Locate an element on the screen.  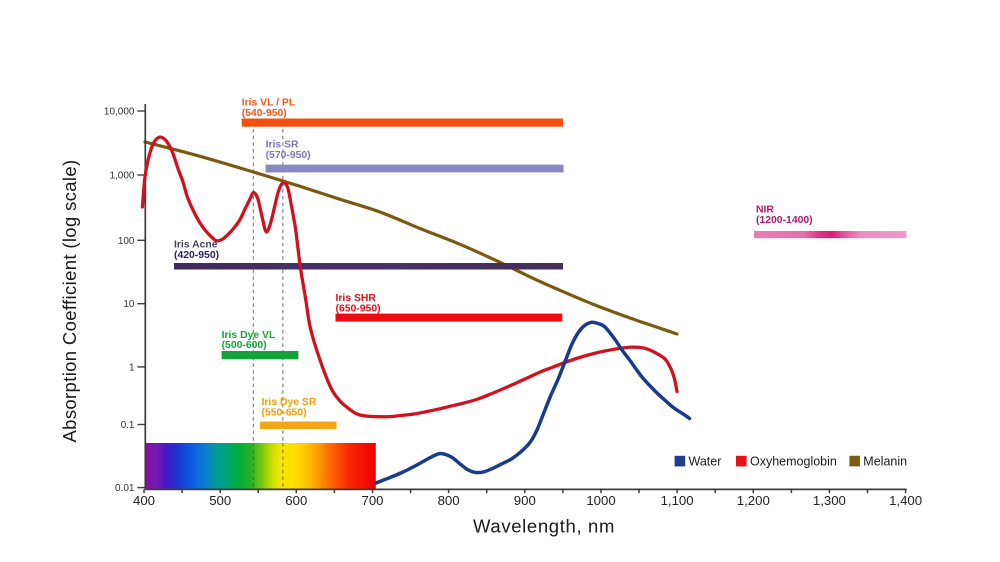
svg-text: Wavelength, nm is located at coordinates (544, 526).